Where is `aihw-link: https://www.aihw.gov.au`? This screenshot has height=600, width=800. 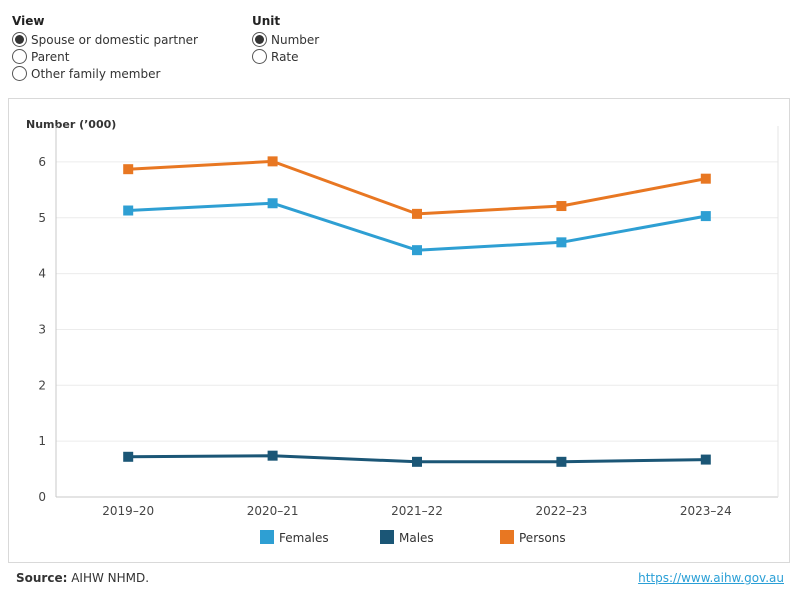
aihw-link: https://www.aihw.gov.au is located at coordinates (711, 578).